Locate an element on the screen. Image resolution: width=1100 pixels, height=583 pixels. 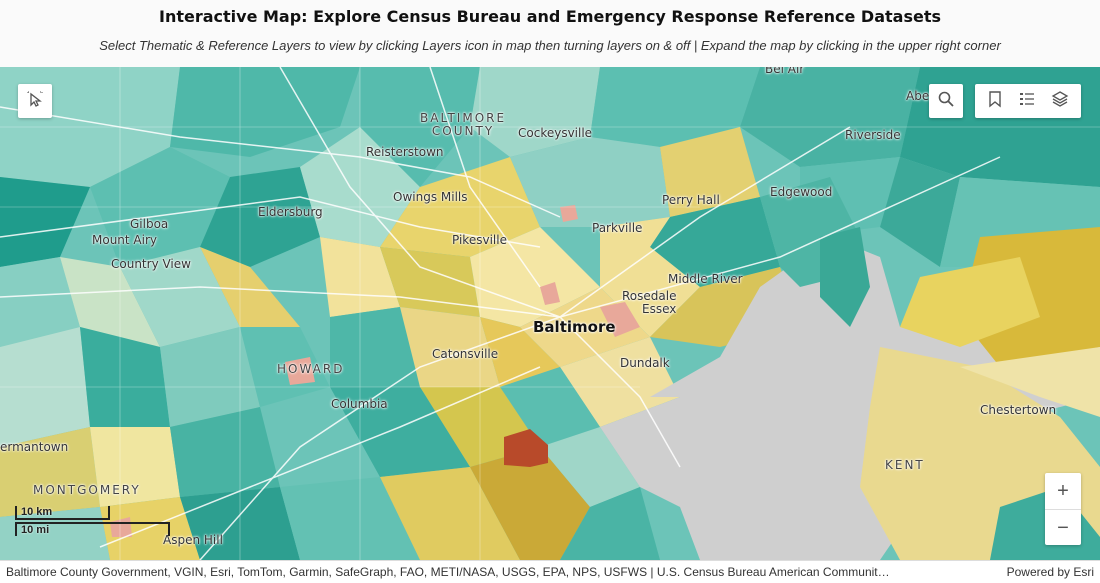
label-dundalk: Dundalk is located at coordinates (645, 363).